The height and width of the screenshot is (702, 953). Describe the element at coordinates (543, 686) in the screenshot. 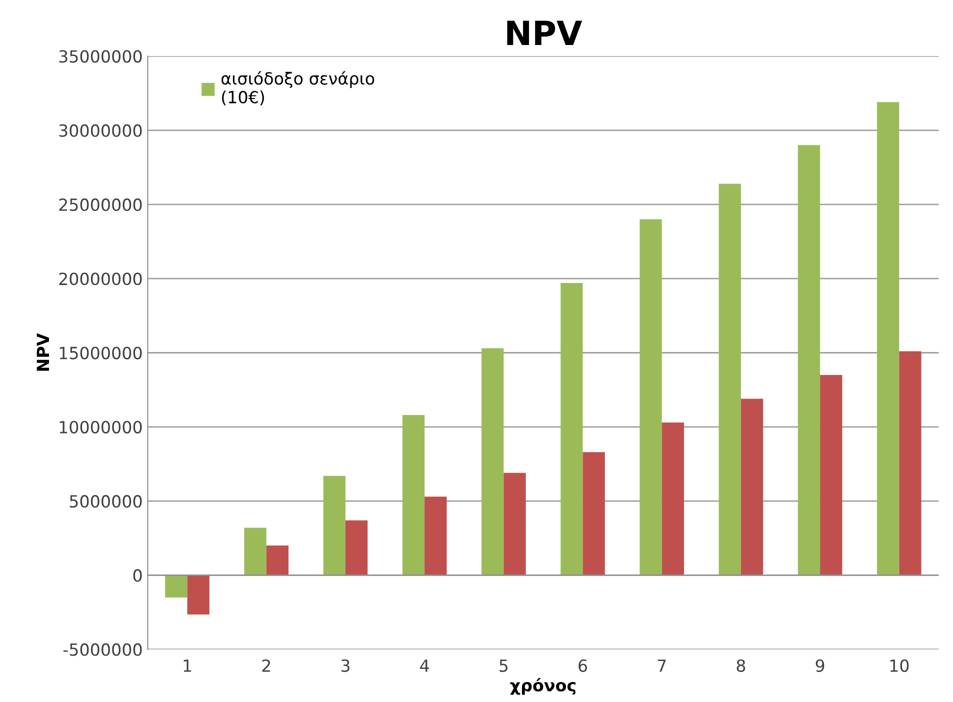

I see `x-axis-title: χρόνος` at that location.